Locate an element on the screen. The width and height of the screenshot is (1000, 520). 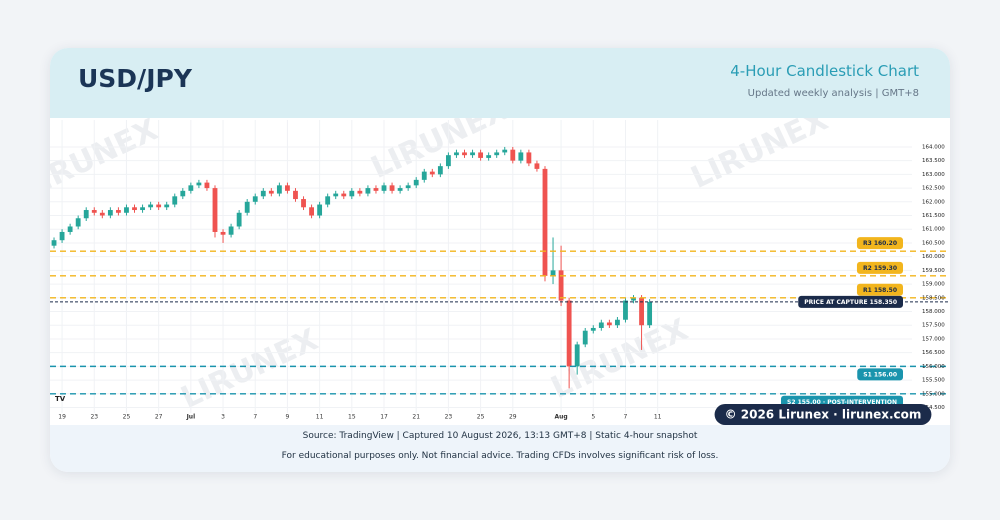
level-tag: S1 156.00 is located at coordinates (880, 374).